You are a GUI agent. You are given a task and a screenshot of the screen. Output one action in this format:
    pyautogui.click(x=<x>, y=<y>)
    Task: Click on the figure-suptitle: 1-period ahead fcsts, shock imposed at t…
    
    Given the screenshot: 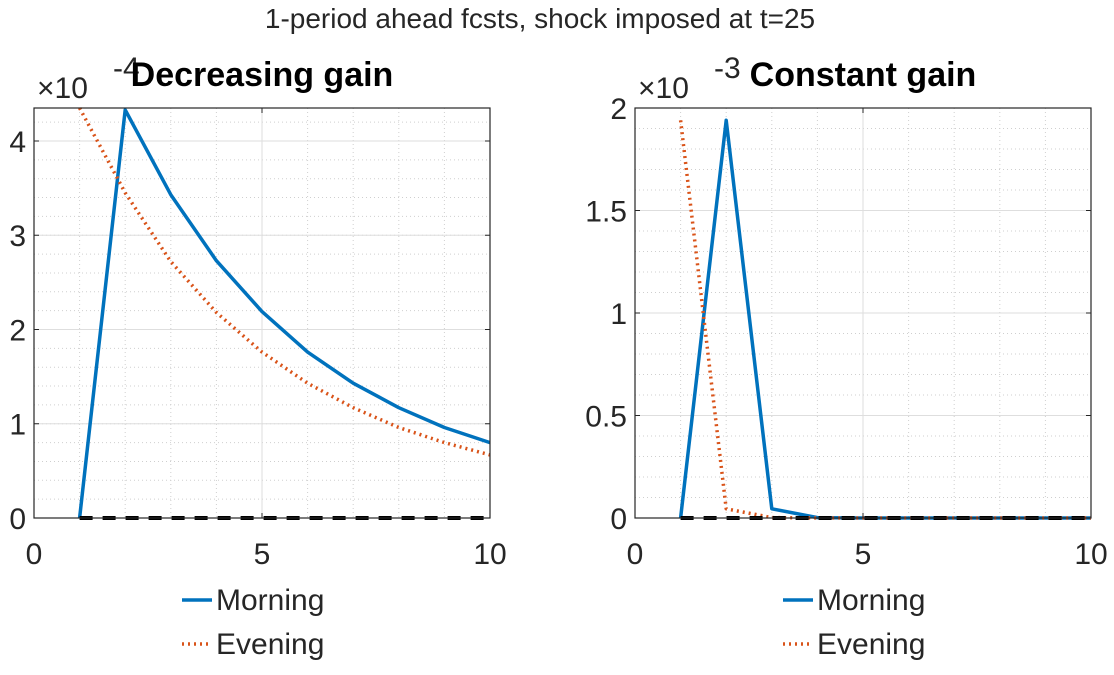 What is the action you would take?
    pyautogui.click(x=540, y=18)
    